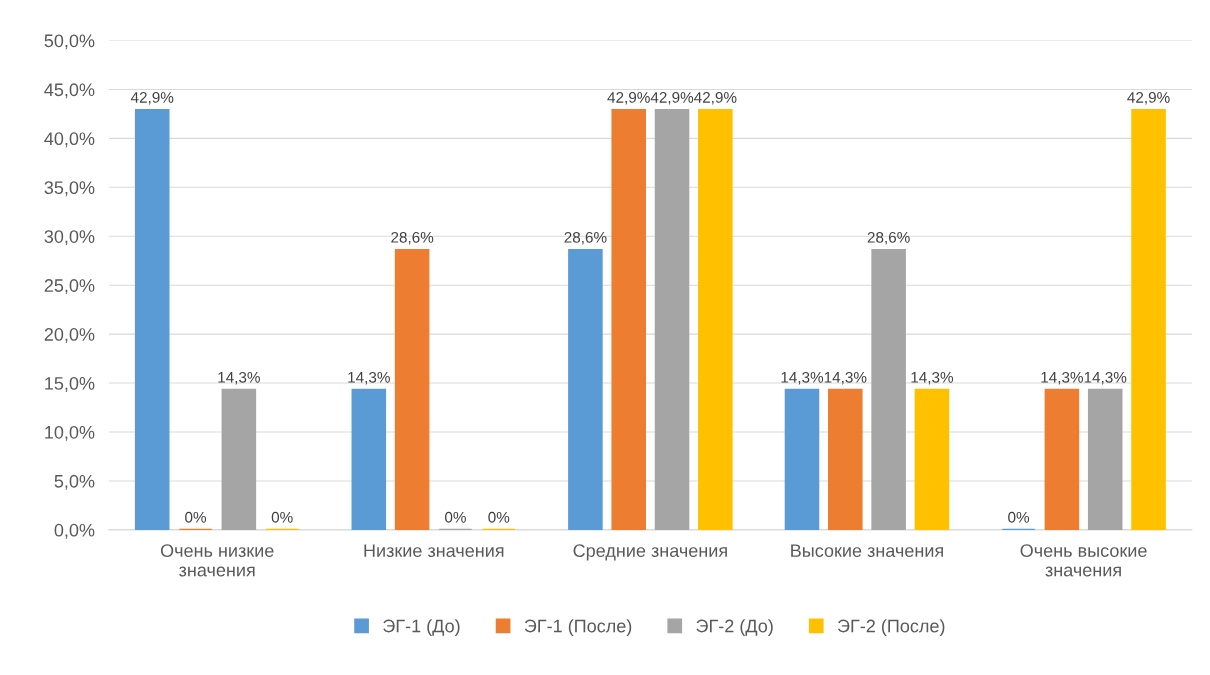  I want to click on x-tick-label: Высокие значения, so click(867, 551).